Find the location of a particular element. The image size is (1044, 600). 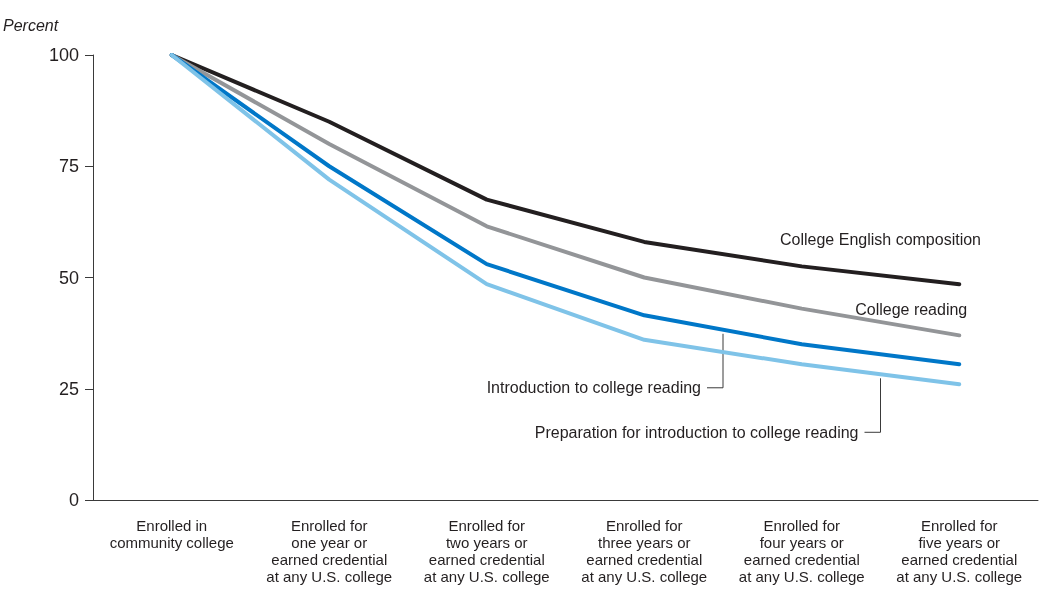

series-label: College English composition is located at coordinates (880, 239).